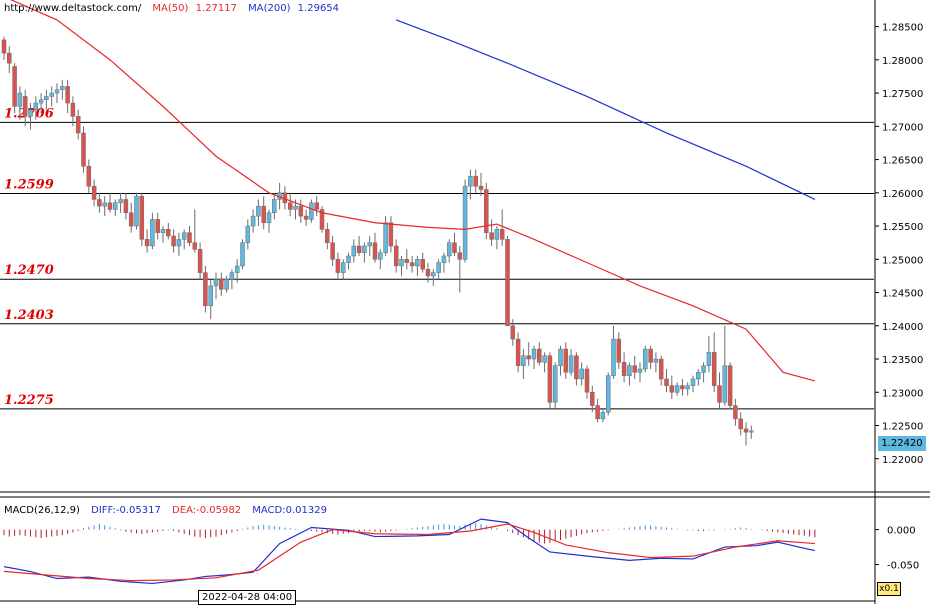 The height and width of the screenshot is (605, 930). What do you see at coordinates (29, 184) in the screenshot?
I see `level-label: 1.2599` at bounding box center [29, 184].